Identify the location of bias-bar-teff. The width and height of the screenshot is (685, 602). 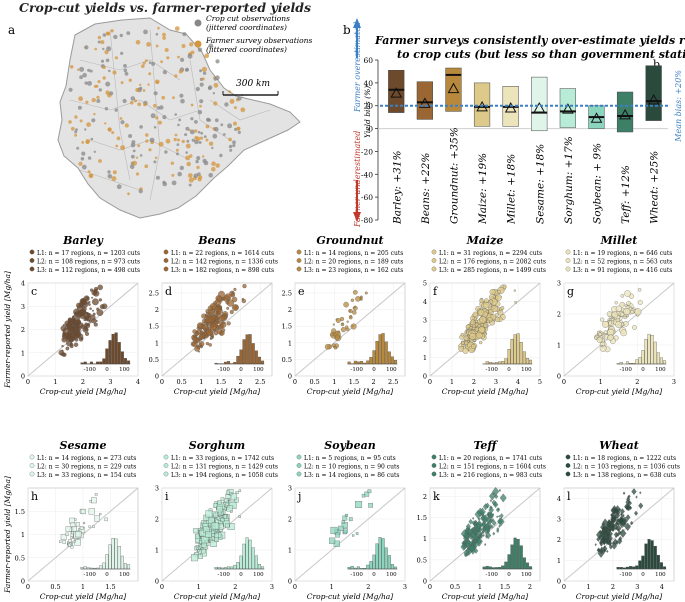
(625, 112).